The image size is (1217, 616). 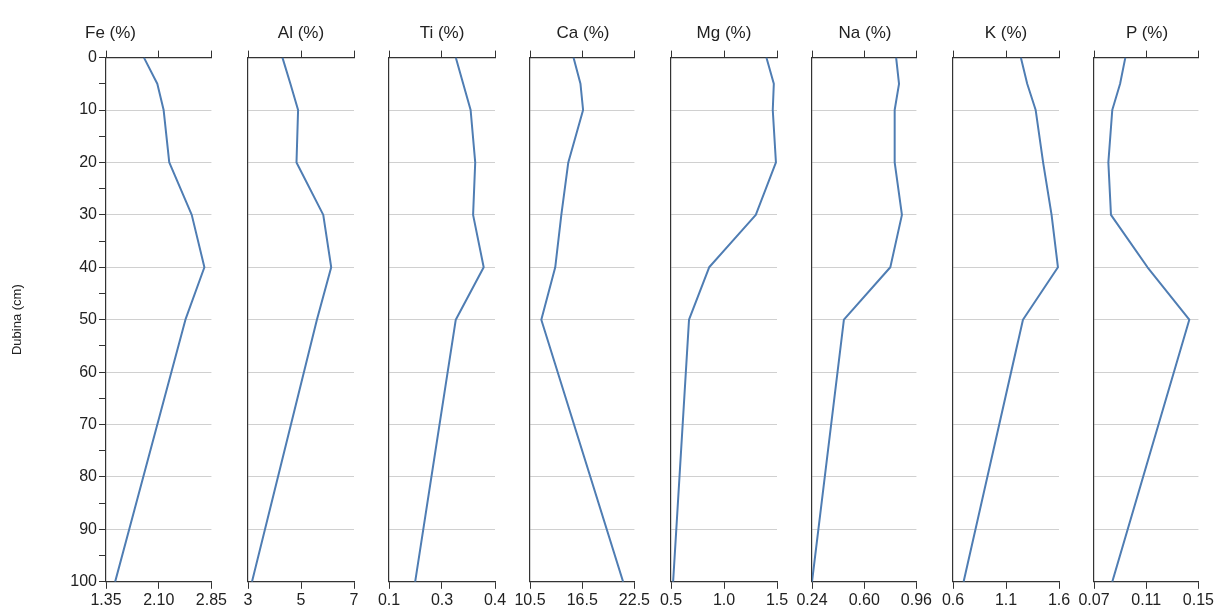 What do you see at coordinates (354, 599) in the screenshot?
I see `x-tick-label: 7` at bounding box center [354, 599].